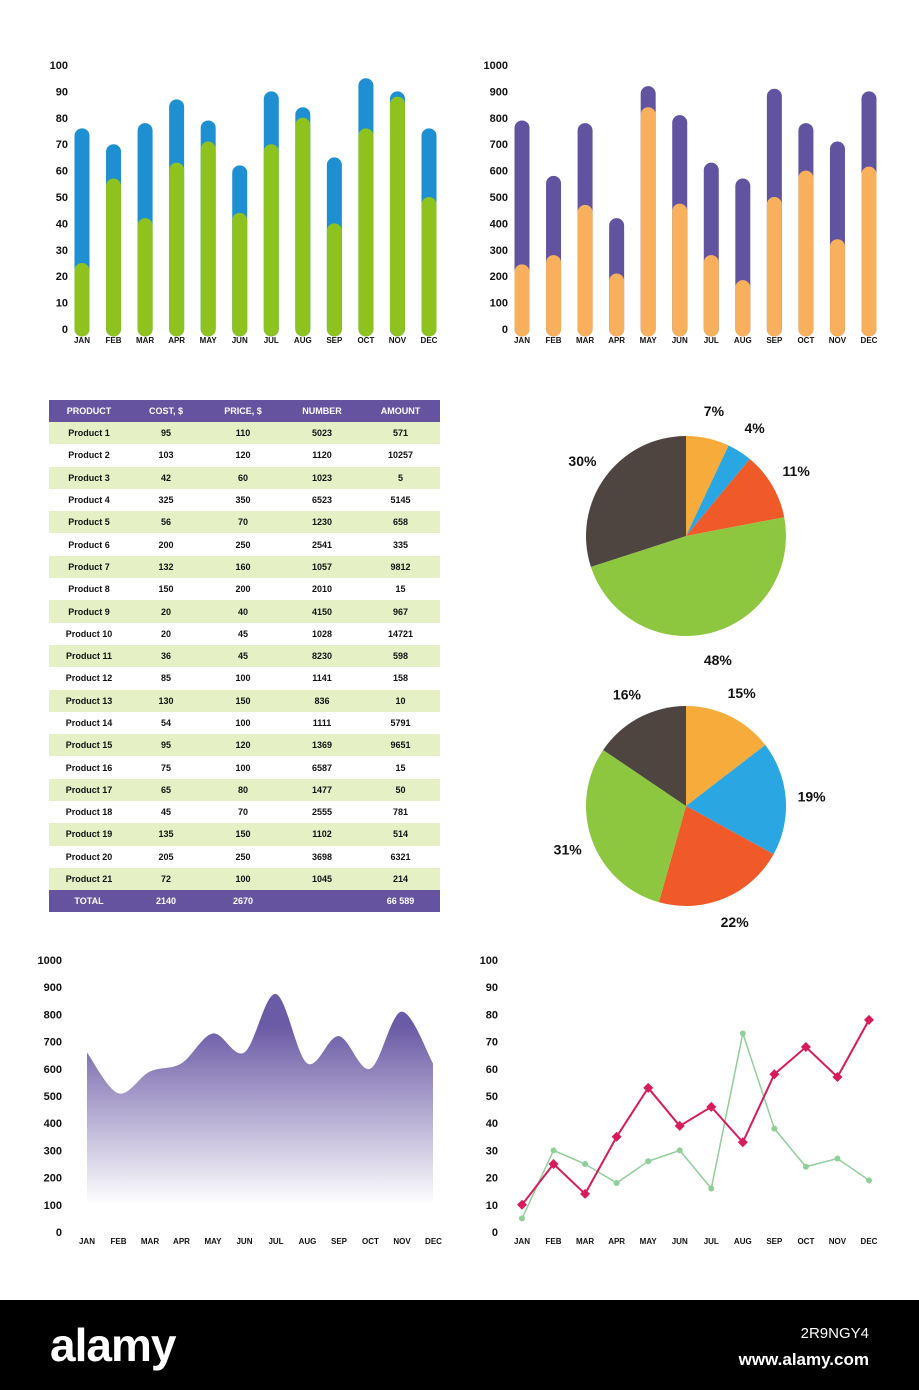 The image size is (919, 1390). I want to click on table-cell: 150, so click(243, 834).